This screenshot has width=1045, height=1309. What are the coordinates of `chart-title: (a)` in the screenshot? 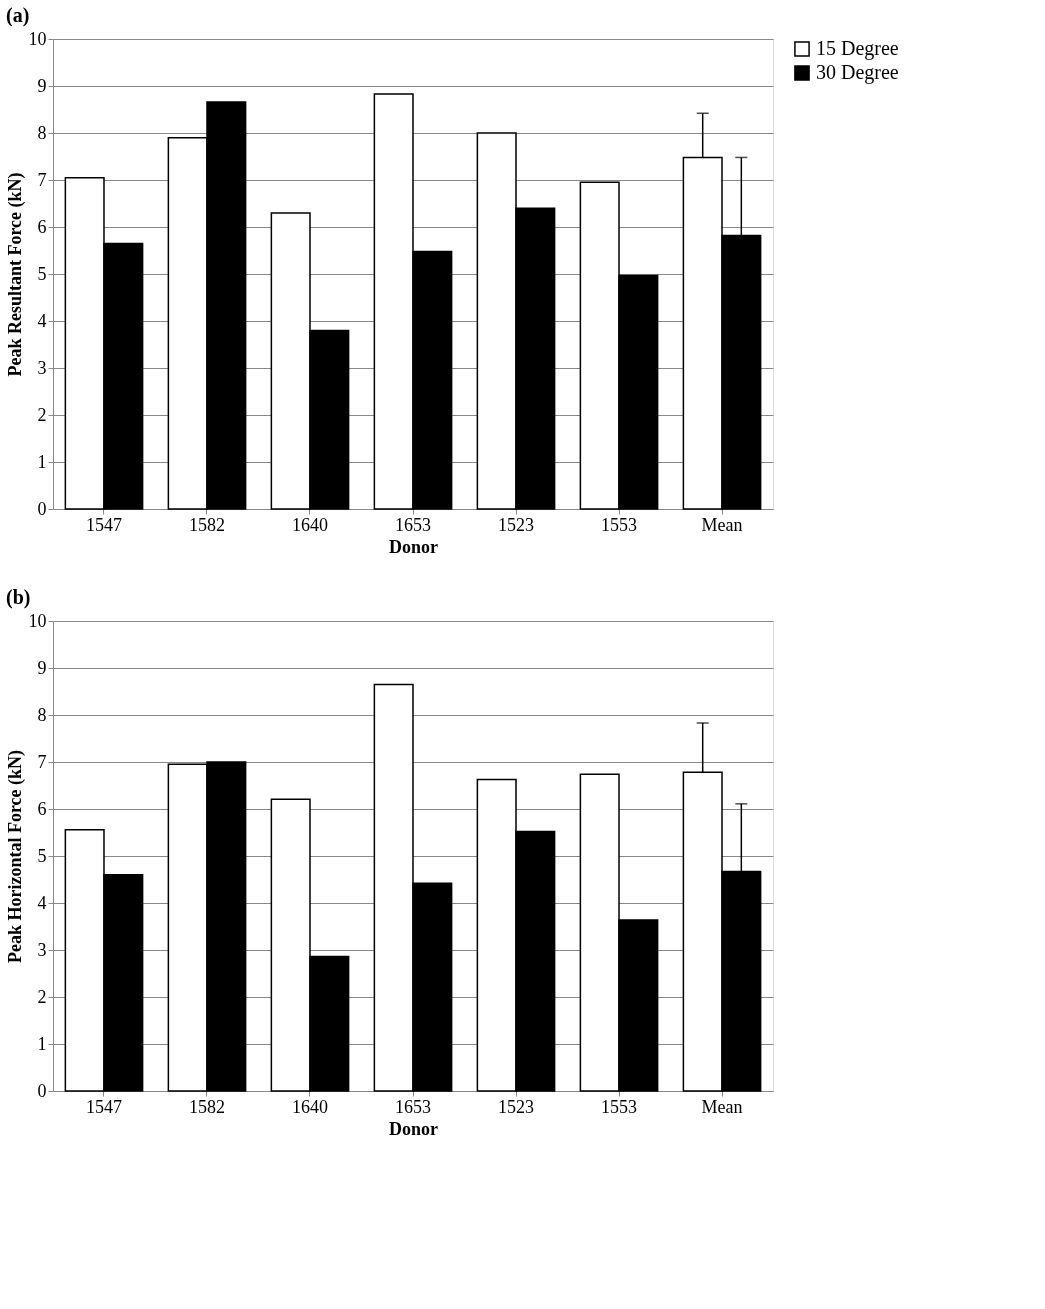 It's located at (18, 15).